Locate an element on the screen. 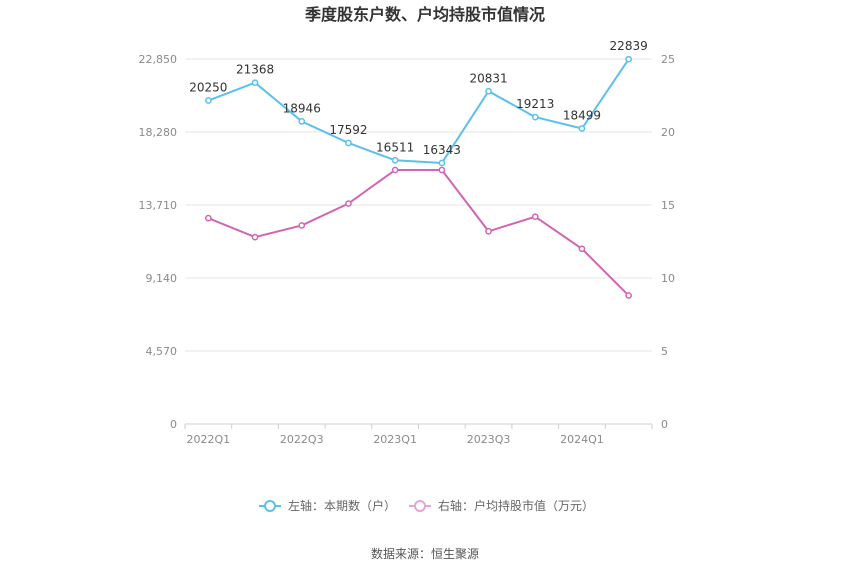 Image resolution: width=850 pixels, height=575 pixels. left-axis-tick-label: 13,710 is located at coordinates (158, 205).